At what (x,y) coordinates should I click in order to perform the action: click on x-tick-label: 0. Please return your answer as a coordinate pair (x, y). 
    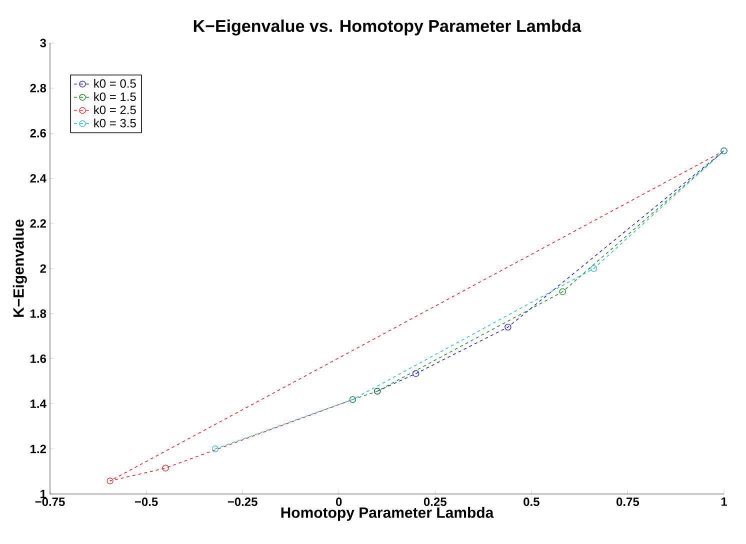
    Looking at the image, I should click on (339, 502).